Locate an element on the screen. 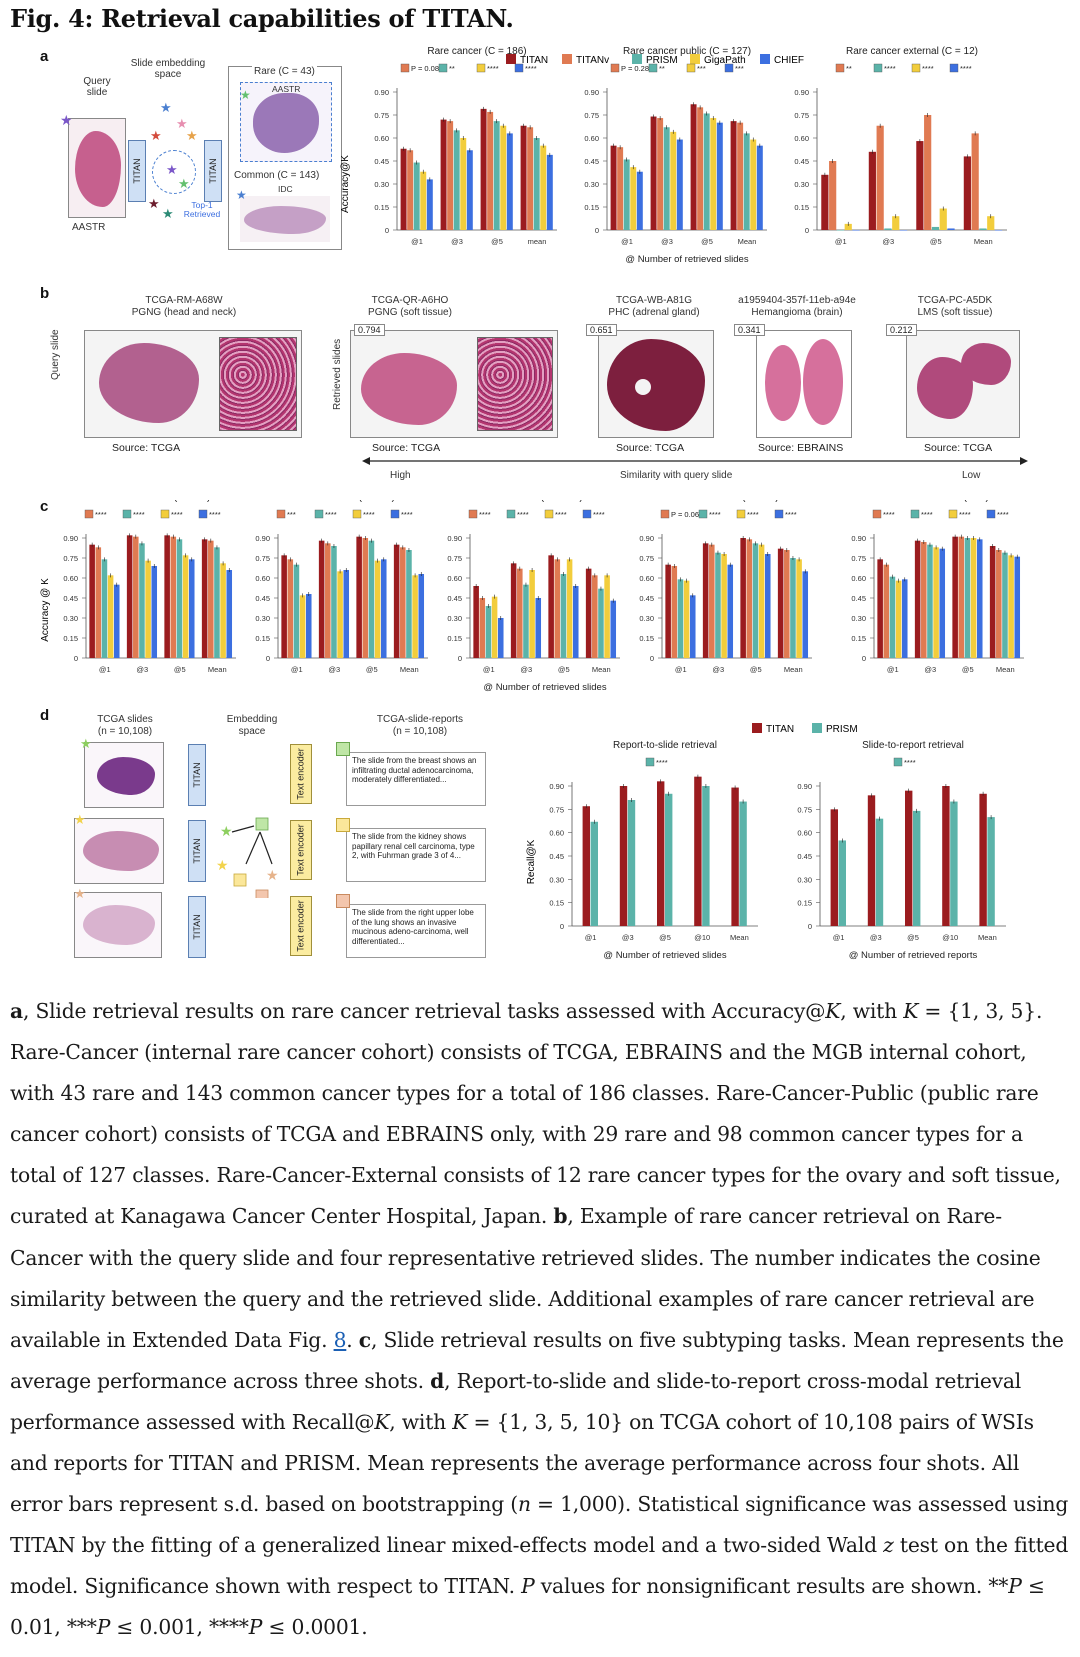 The image size is (1080, 1657). y-tick-label: 0.90 is located at coordinates (556, 786).